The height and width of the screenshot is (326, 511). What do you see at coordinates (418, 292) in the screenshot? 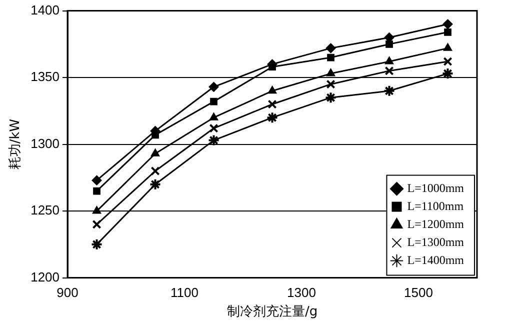
I see `x-tick-label: 1500` at bounding box center [418, 292].